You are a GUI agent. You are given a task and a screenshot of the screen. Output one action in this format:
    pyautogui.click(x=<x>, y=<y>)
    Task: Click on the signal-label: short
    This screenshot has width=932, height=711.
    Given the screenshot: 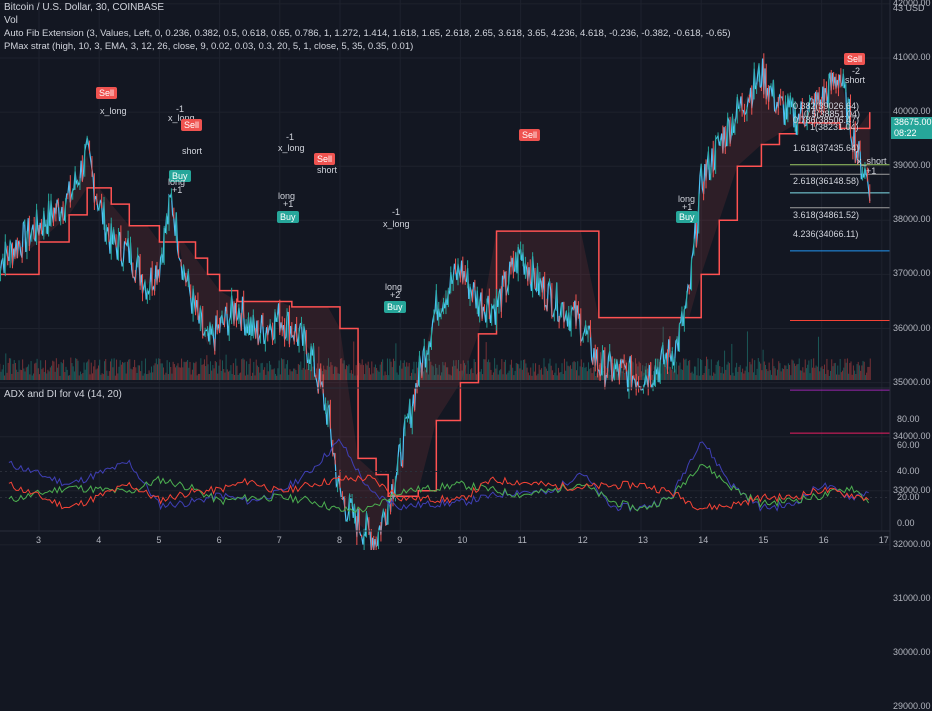 What is the action you would take?
    pyautogui.click(x=327, y=170)
    